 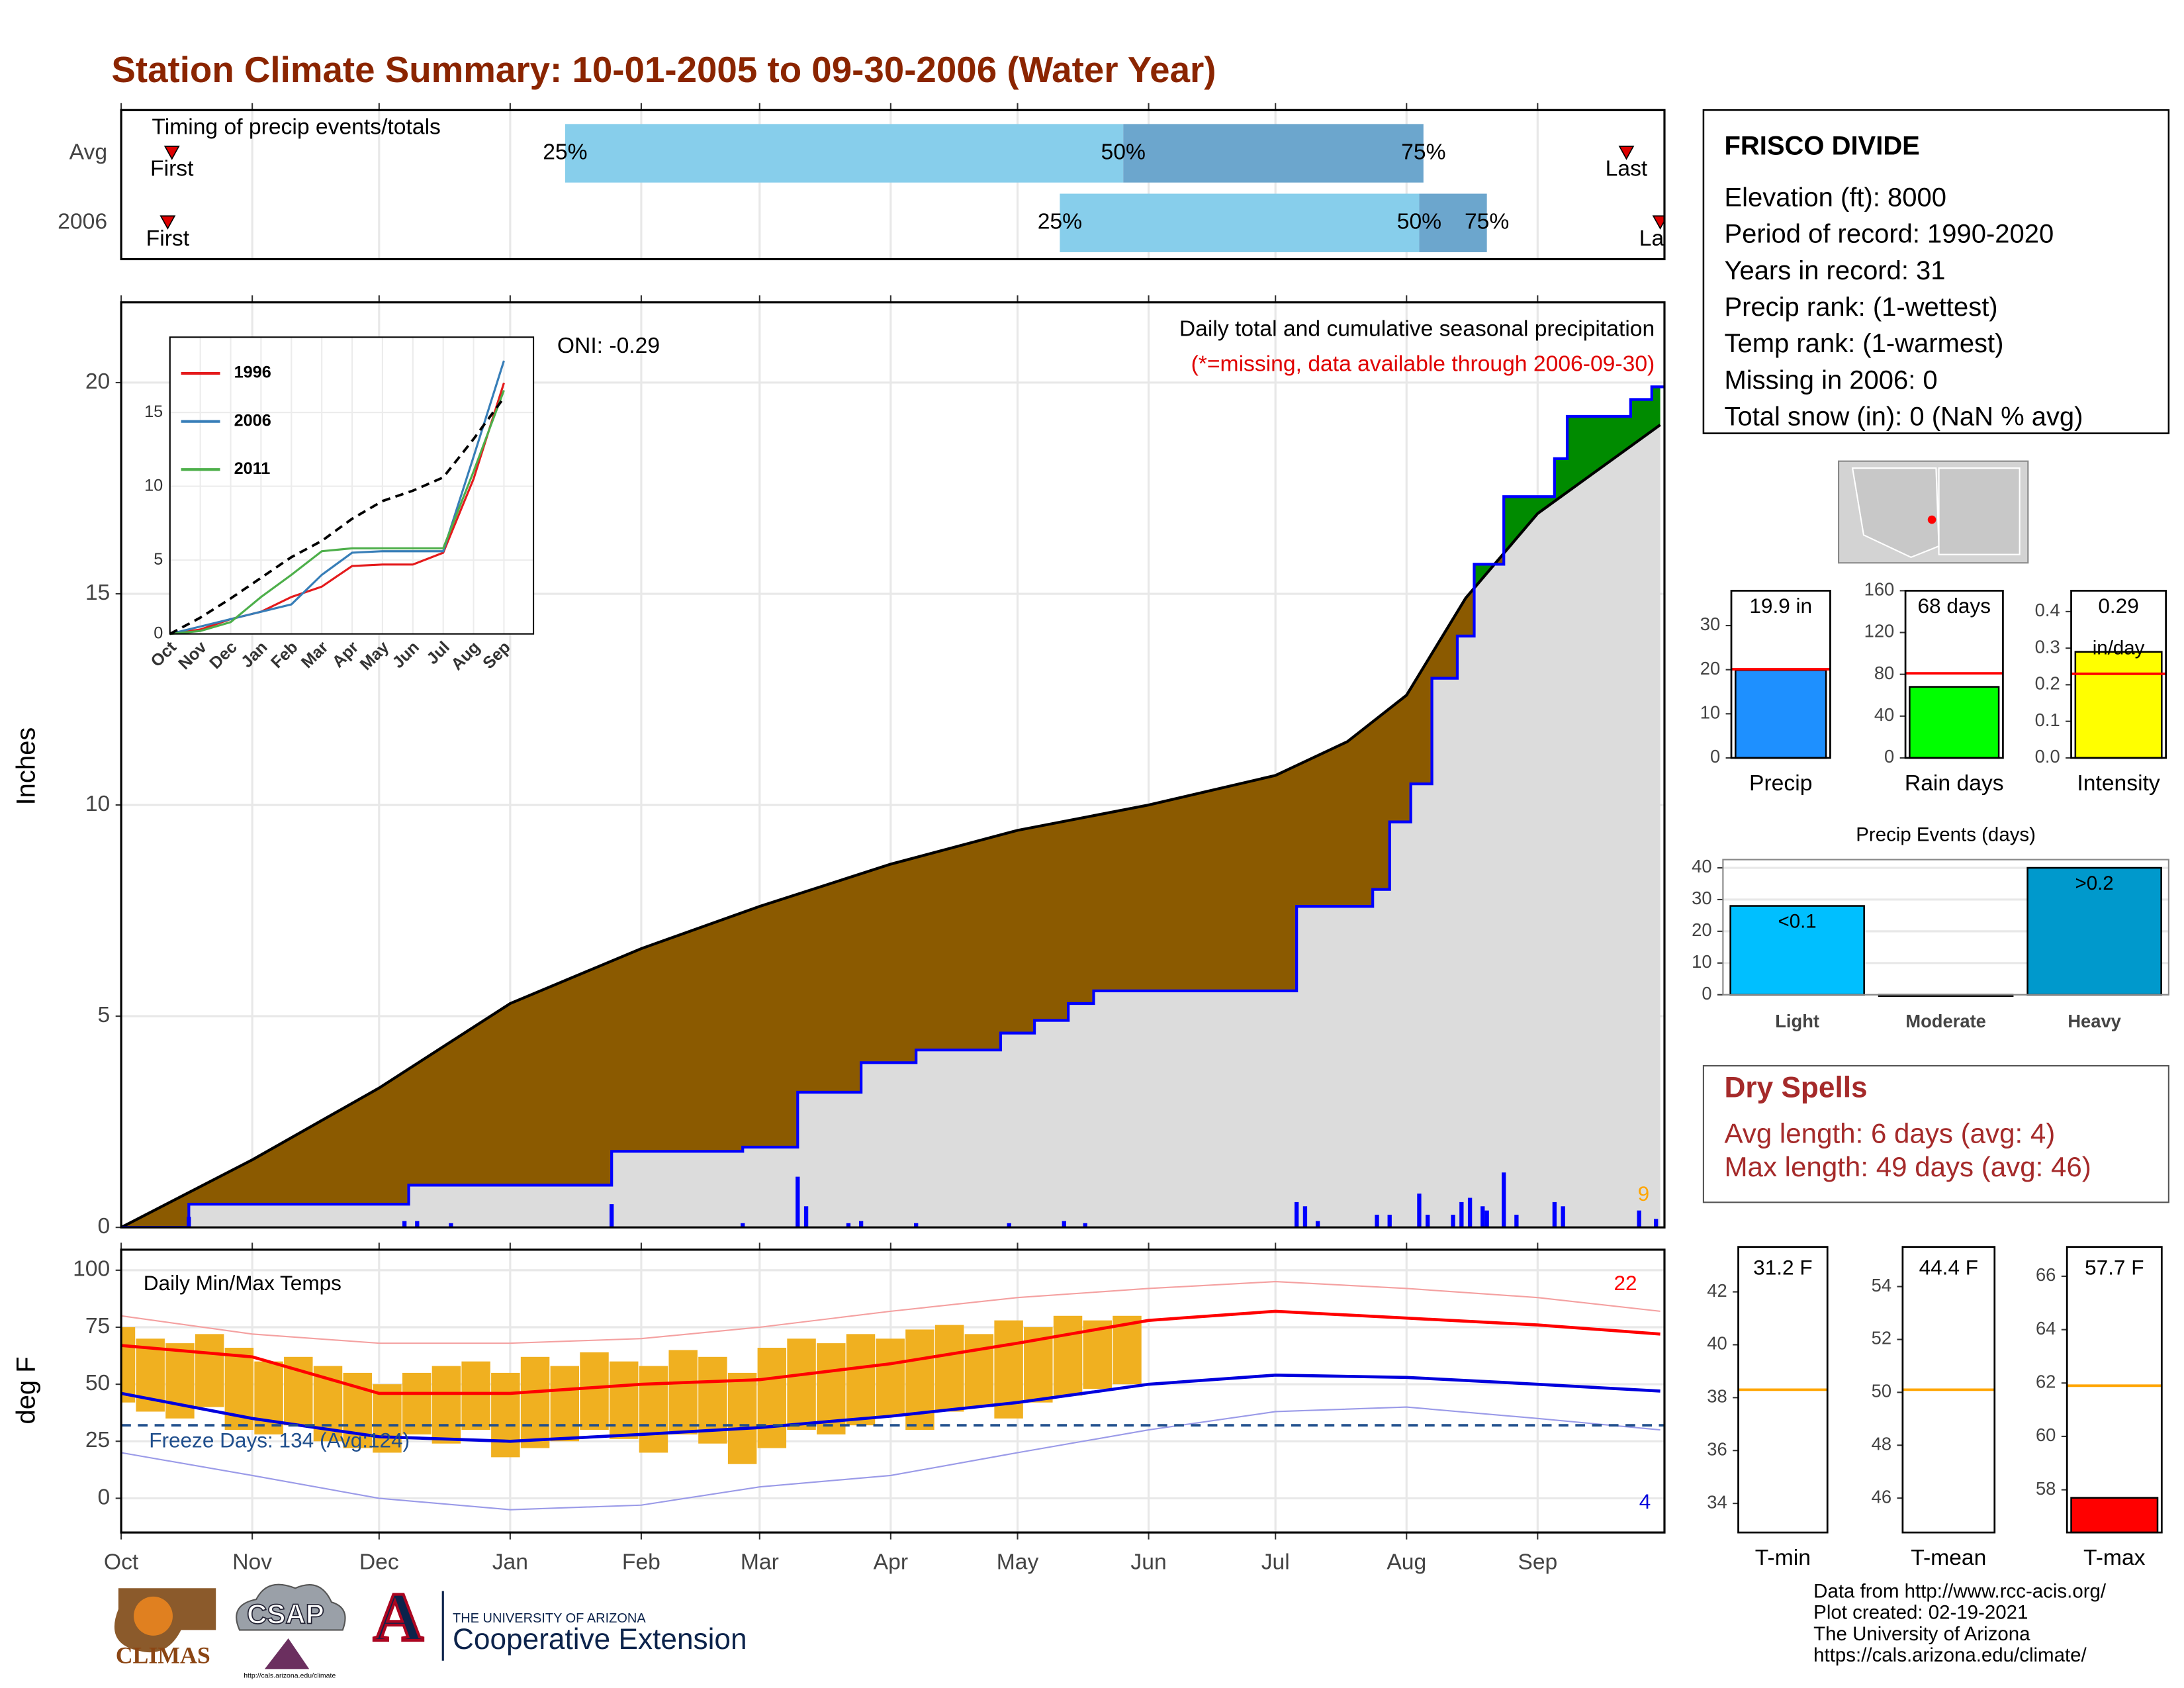 I want to click on credit-line: The University of Arizona, so click(x=1922, y=1634).